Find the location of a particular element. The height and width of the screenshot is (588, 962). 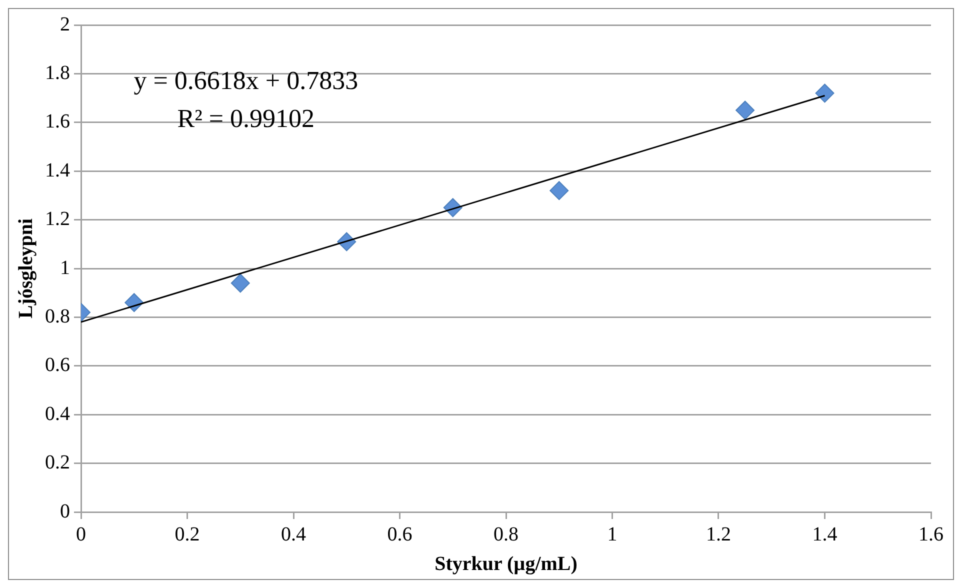

y-tick-label: 0.6 is located at coordinates (57, 365).